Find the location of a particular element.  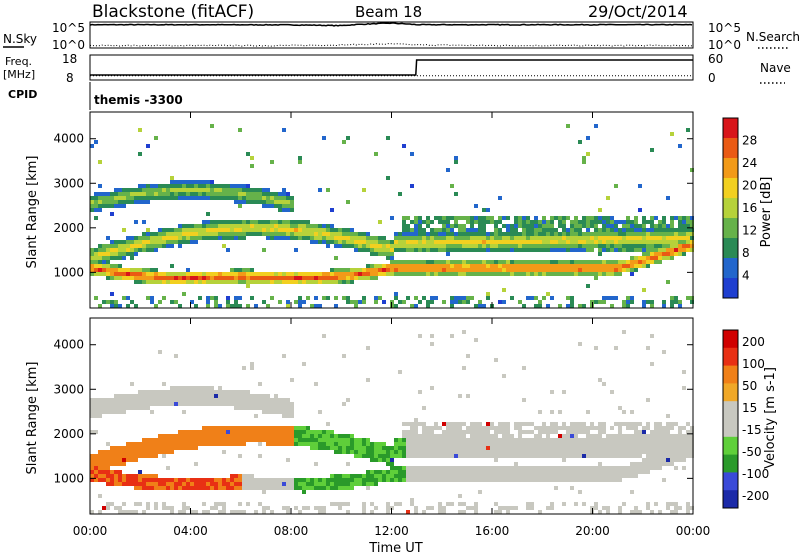

colorbar-tick-label: -50 is located at coordinates (752, 452).